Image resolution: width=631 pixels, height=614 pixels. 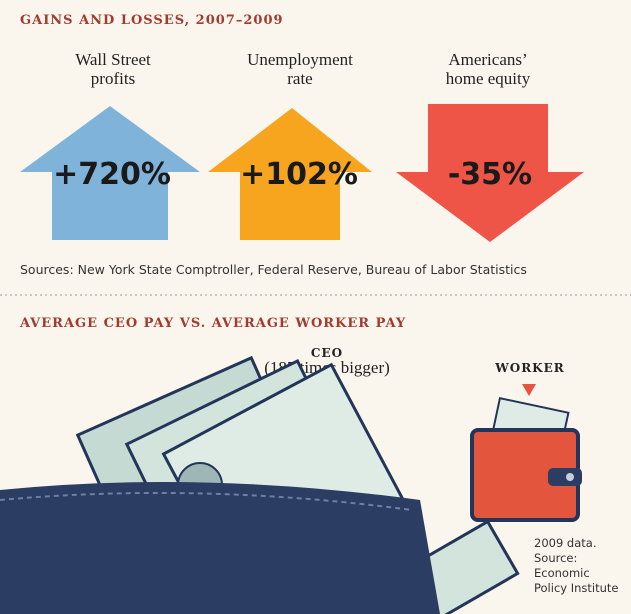 I want to click on item-label: Wall Street, so click(x=113, y=59).